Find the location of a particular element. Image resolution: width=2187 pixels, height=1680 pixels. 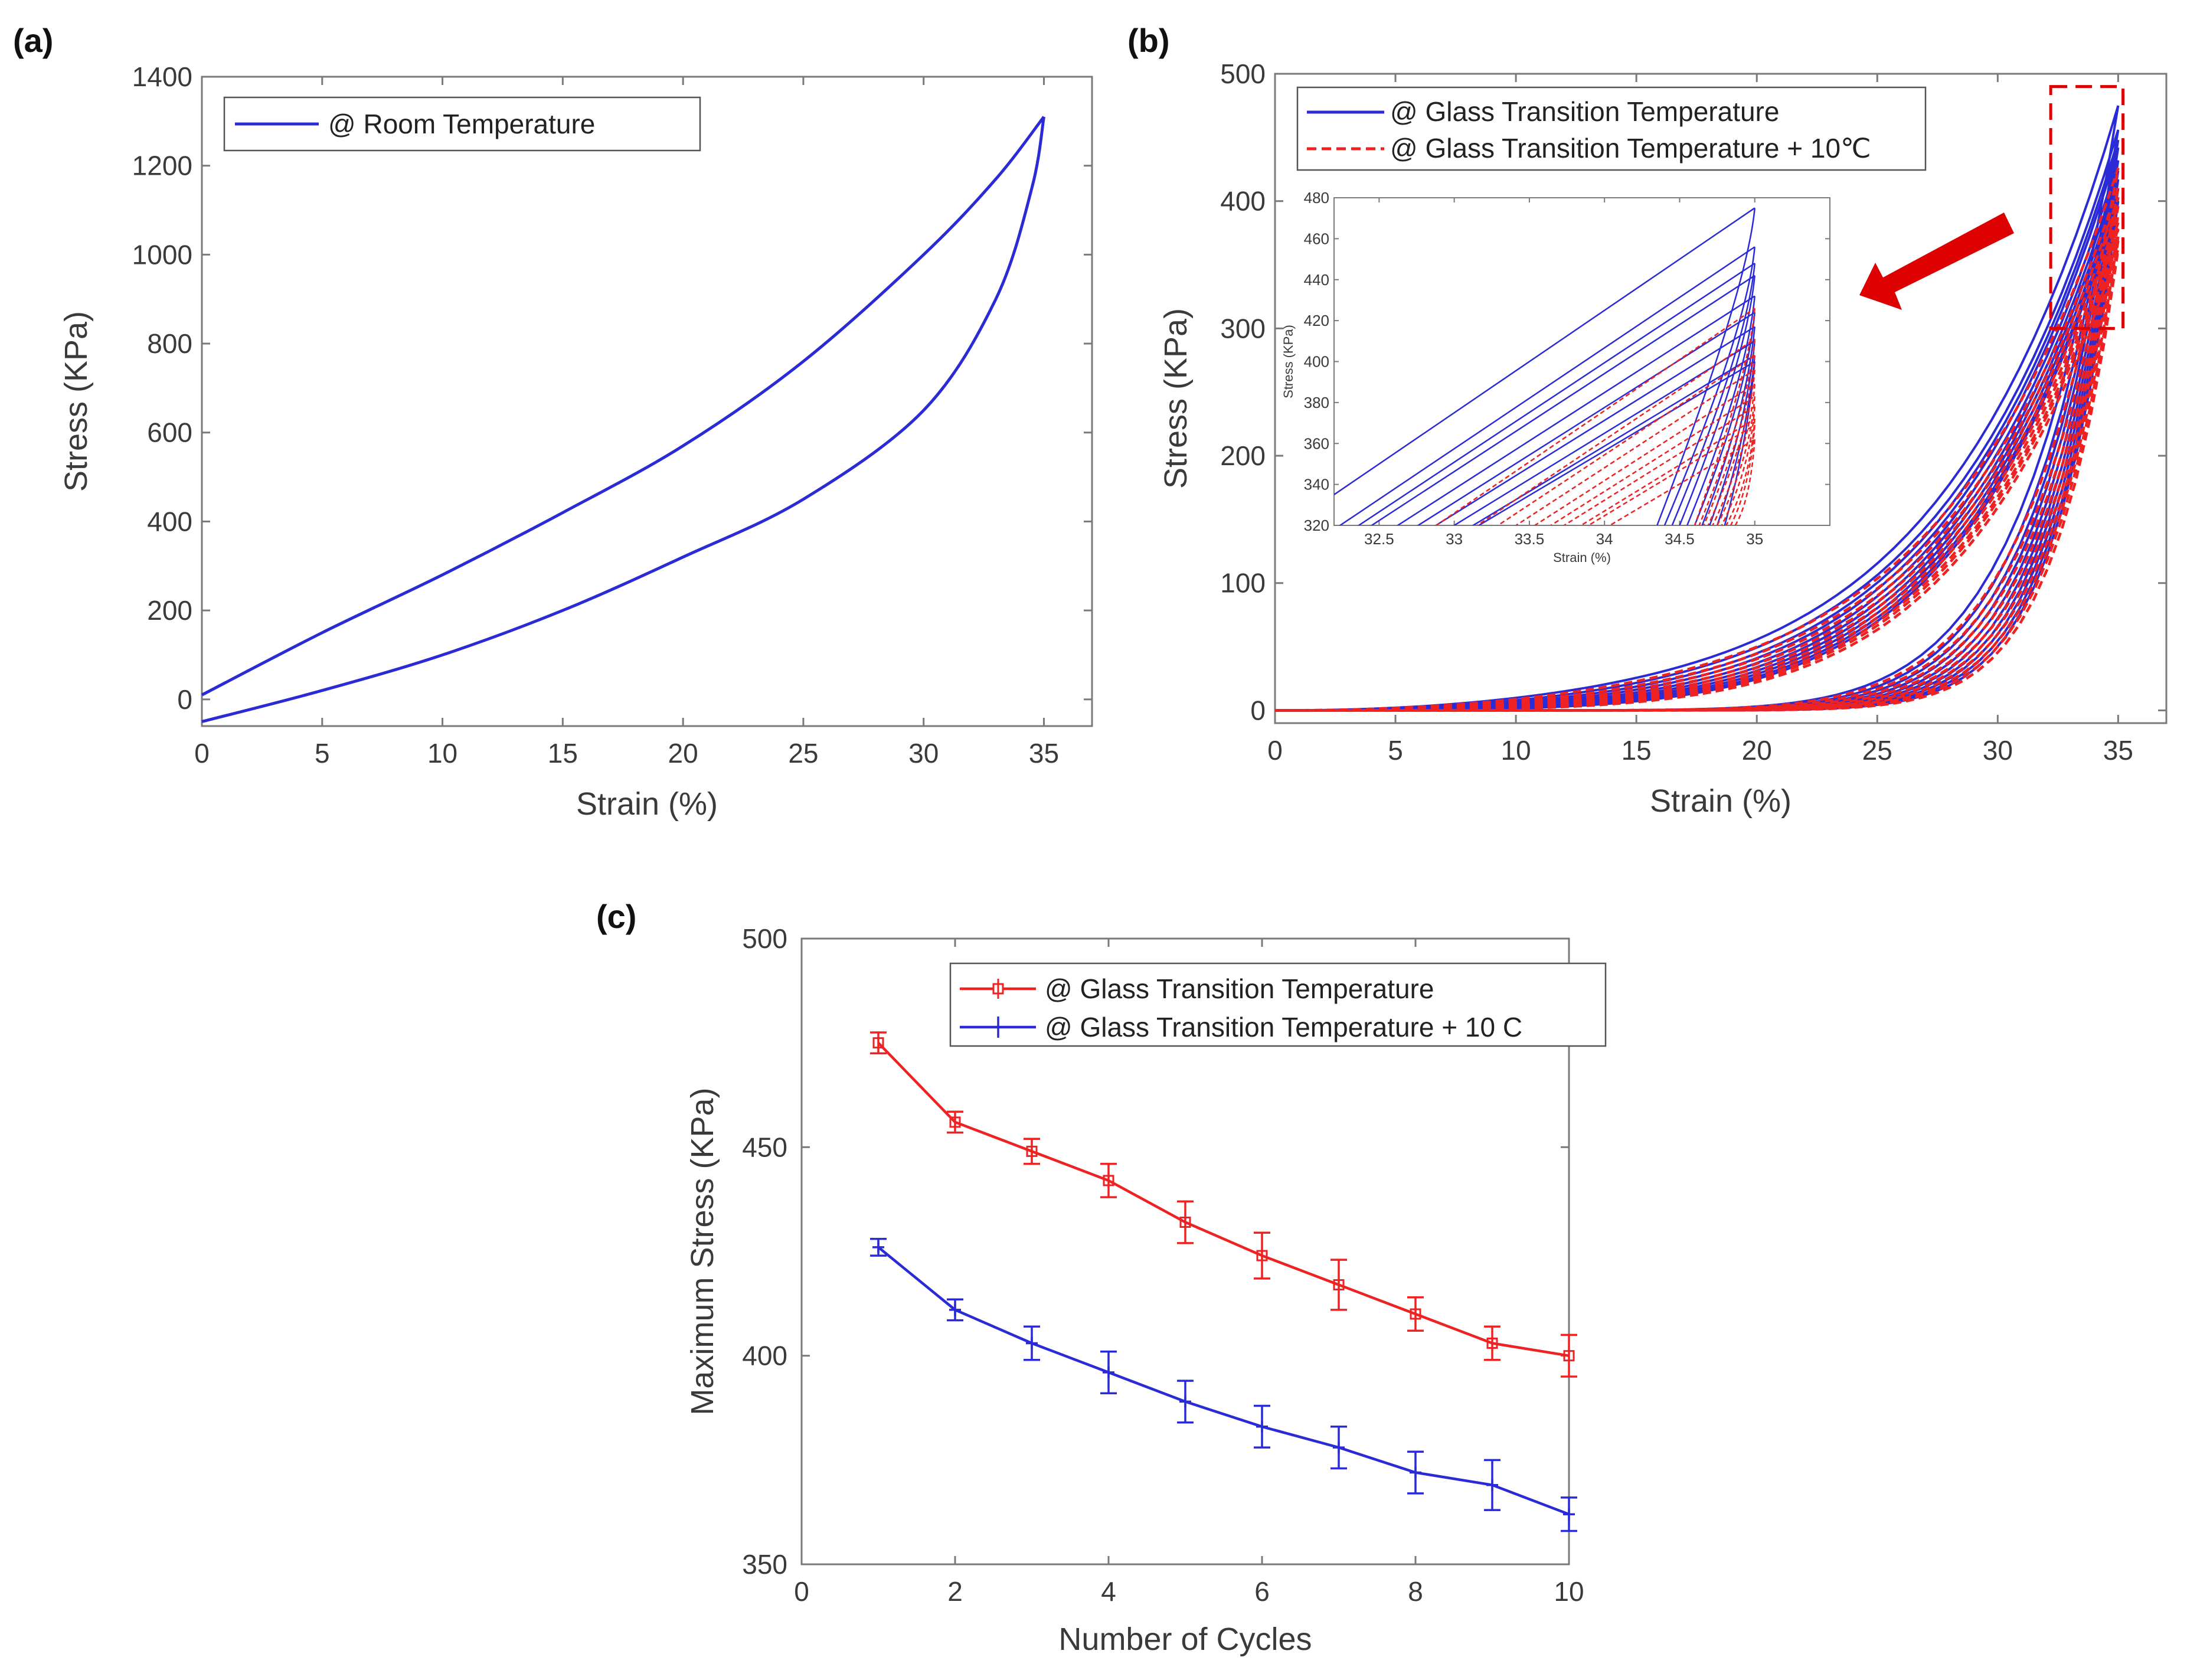

x-tick-label: 32.5 is located at coordinates (1379, 539).